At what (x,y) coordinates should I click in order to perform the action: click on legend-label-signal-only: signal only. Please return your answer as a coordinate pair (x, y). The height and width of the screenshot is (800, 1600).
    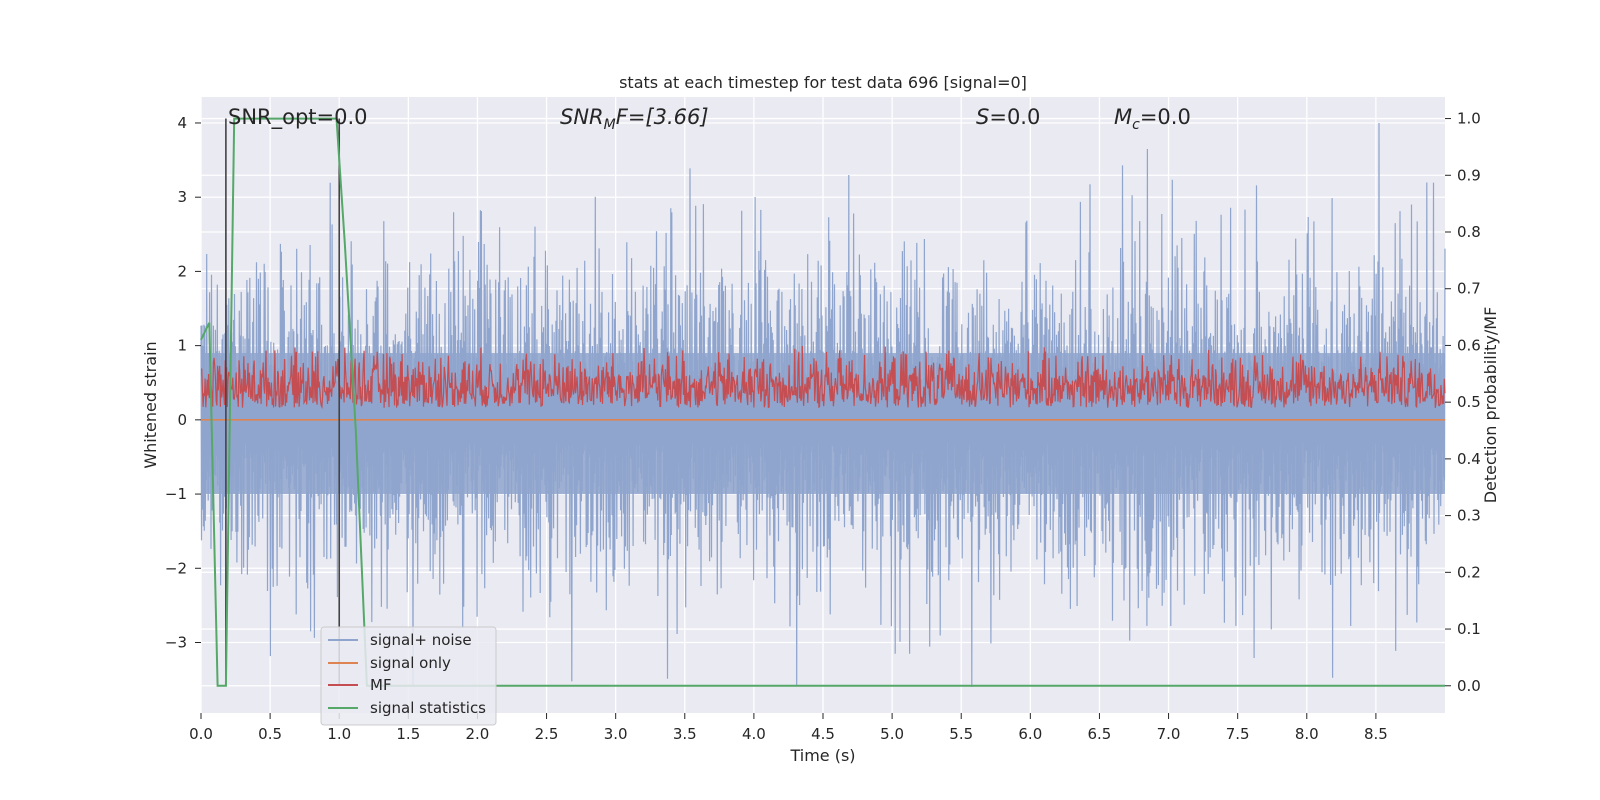
    Looking at the image, I should click on (410, 663).